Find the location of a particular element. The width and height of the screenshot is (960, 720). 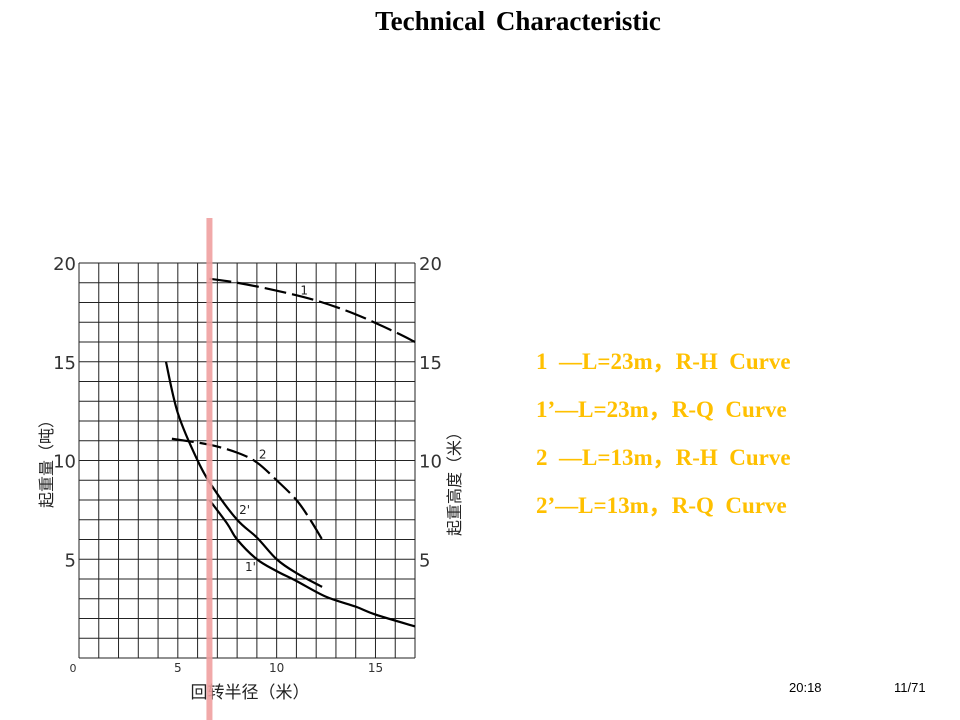

legend-item: 1 —L=23m，R-H Curve is located at coordinates (663, 361).